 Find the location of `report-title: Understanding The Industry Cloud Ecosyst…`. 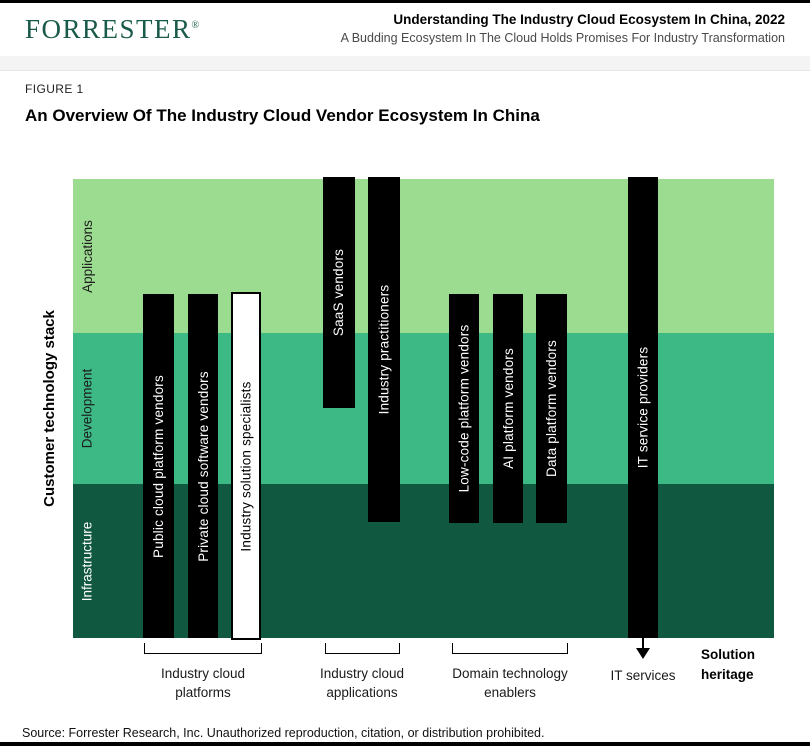

report-title: Understanding The Industry Cloud Ecosyst… is located at coordinates (589, 19).